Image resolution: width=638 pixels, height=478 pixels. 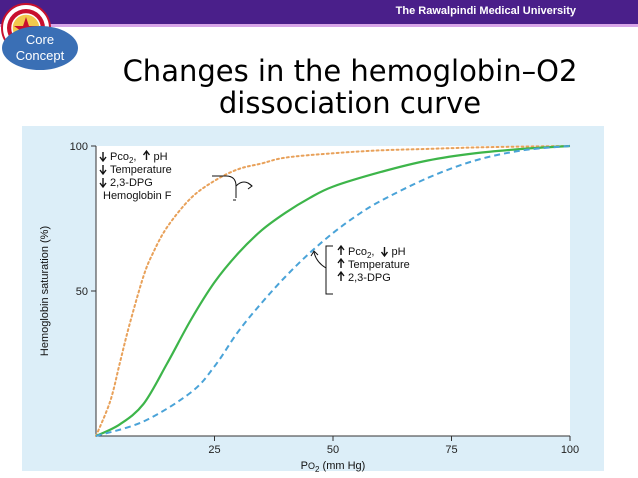 I want to click on university-name: The Rawalpindi Medical University, so click(x=485, y=11).